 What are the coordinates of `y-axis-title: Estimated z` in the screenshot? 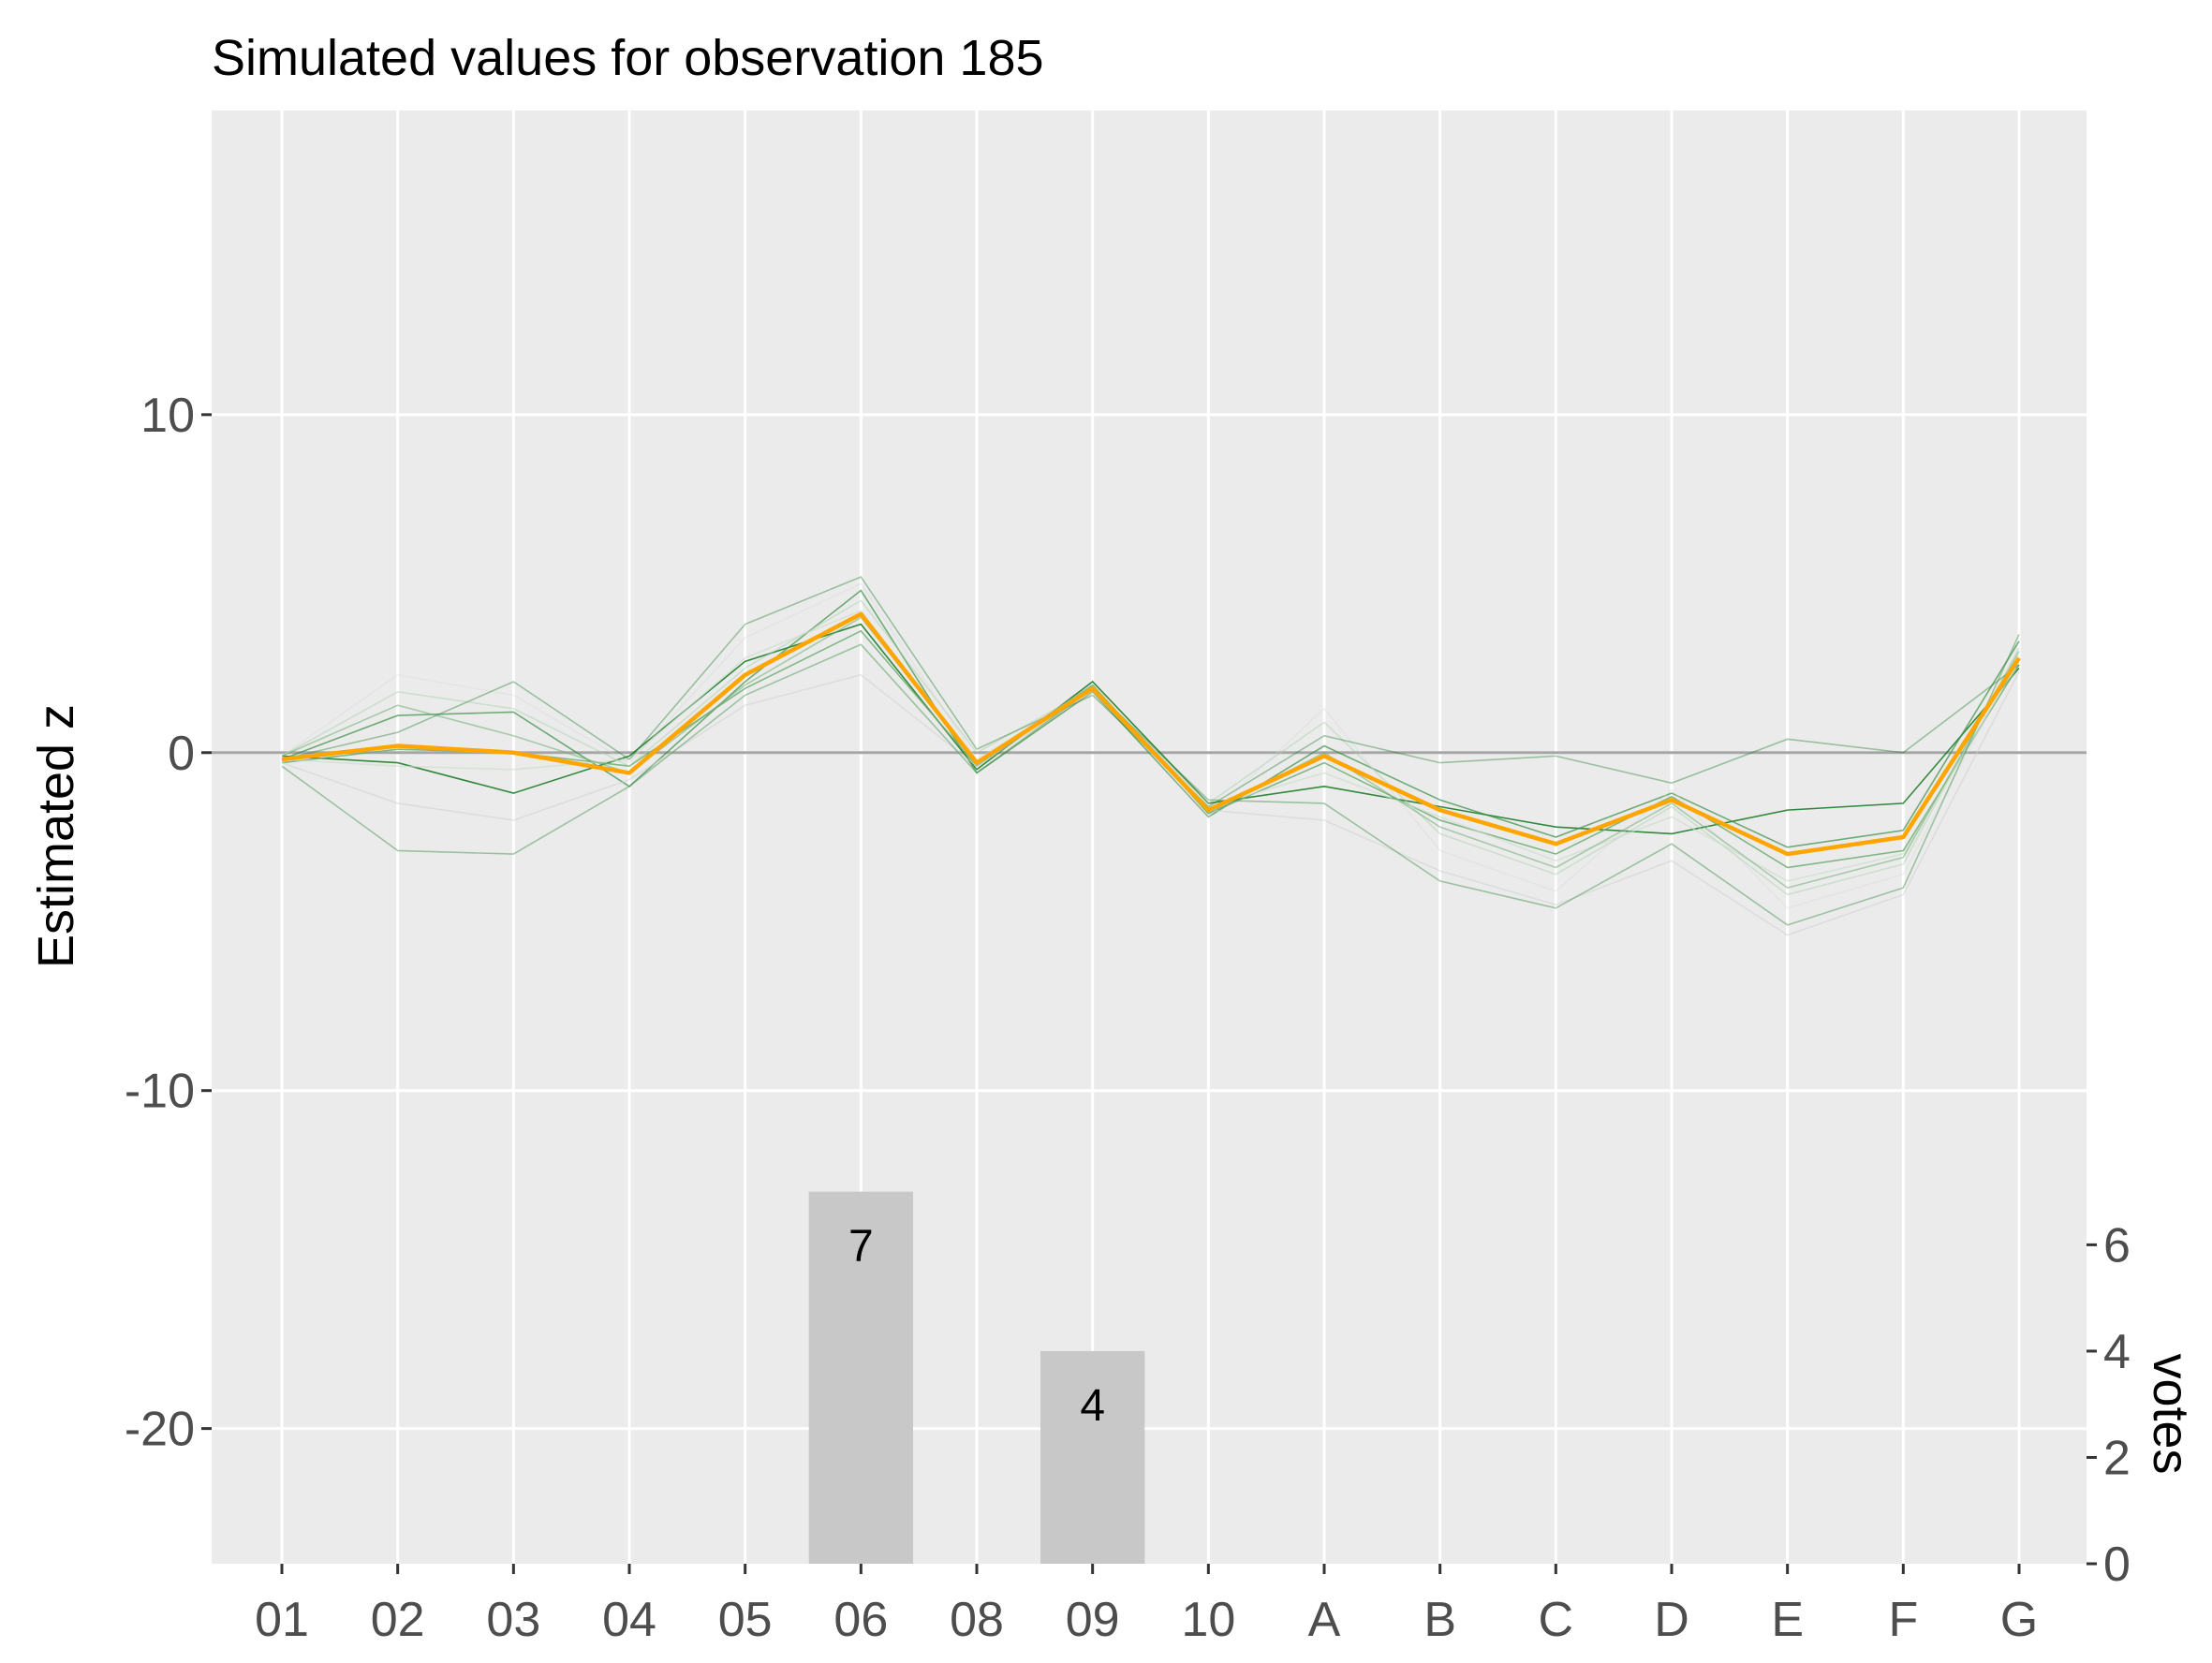 It's located at (56, 836).